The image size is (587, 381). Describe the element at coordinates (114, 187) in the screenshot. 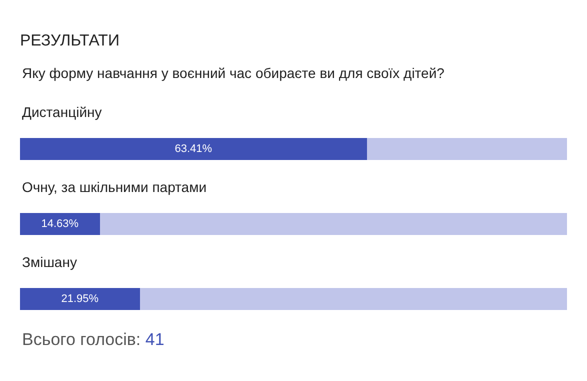

I see `y-tick-label: Очну, за шкільними партами` at that location.